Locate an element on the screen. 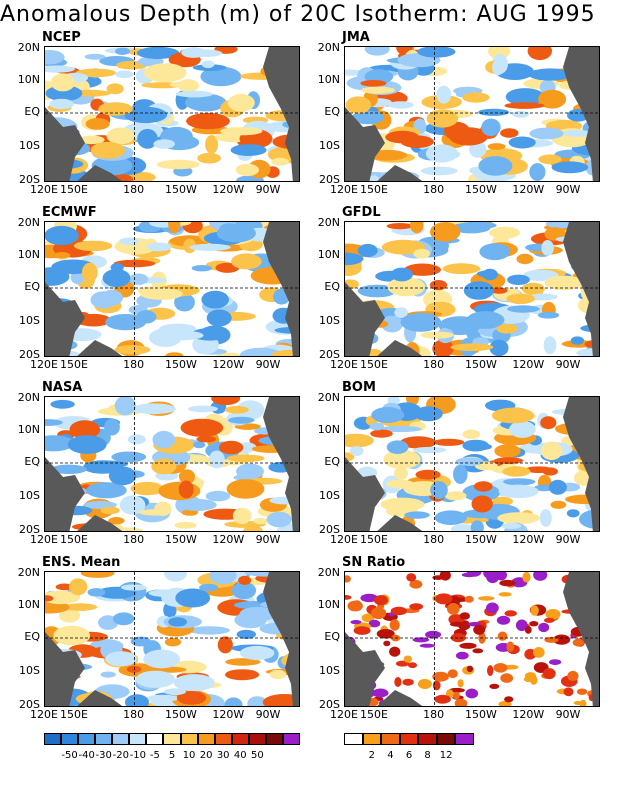 Image resolution: width=618 pixels, height=800 pixels. colorbar-label: -40 is located at coordinates (86, 755).